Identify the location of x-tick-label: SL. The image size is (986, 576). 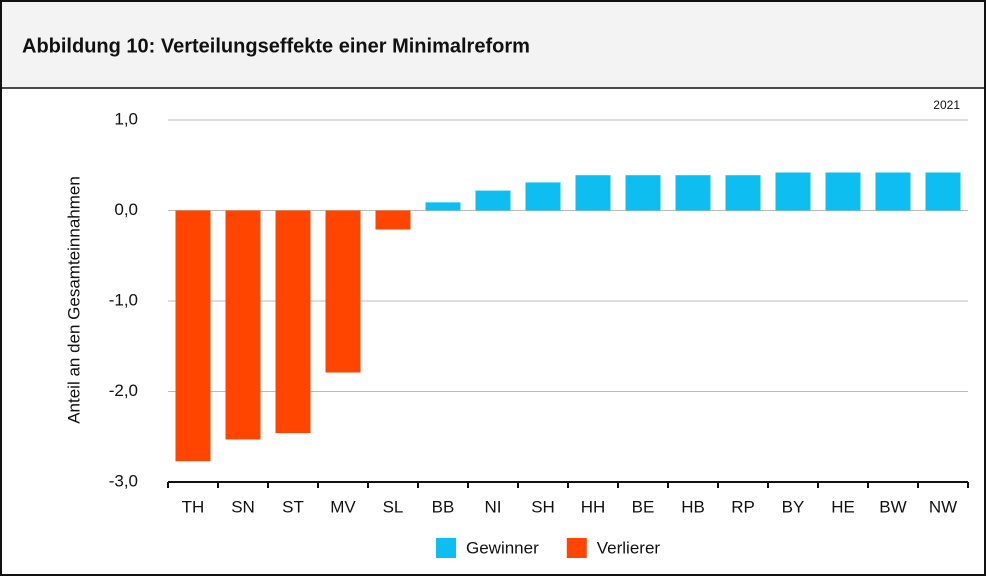
(393, 506).